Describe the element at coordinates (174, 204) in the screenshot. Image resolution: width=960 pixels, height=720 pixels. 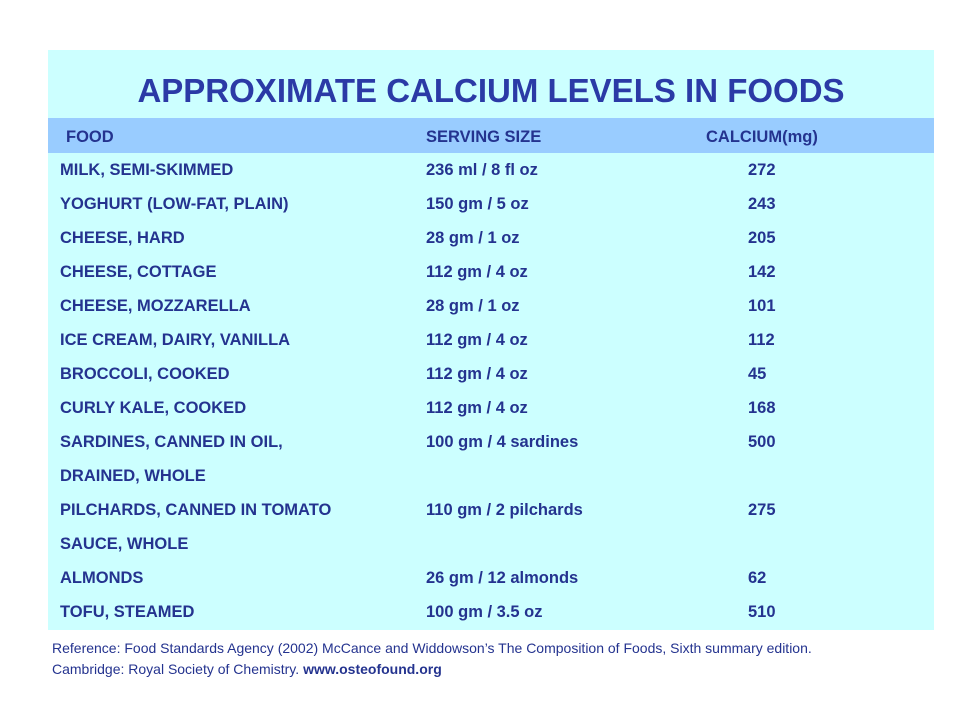
I see `food-cell: YOGHURT (LOW-FAT, PLAIN)` at that location.